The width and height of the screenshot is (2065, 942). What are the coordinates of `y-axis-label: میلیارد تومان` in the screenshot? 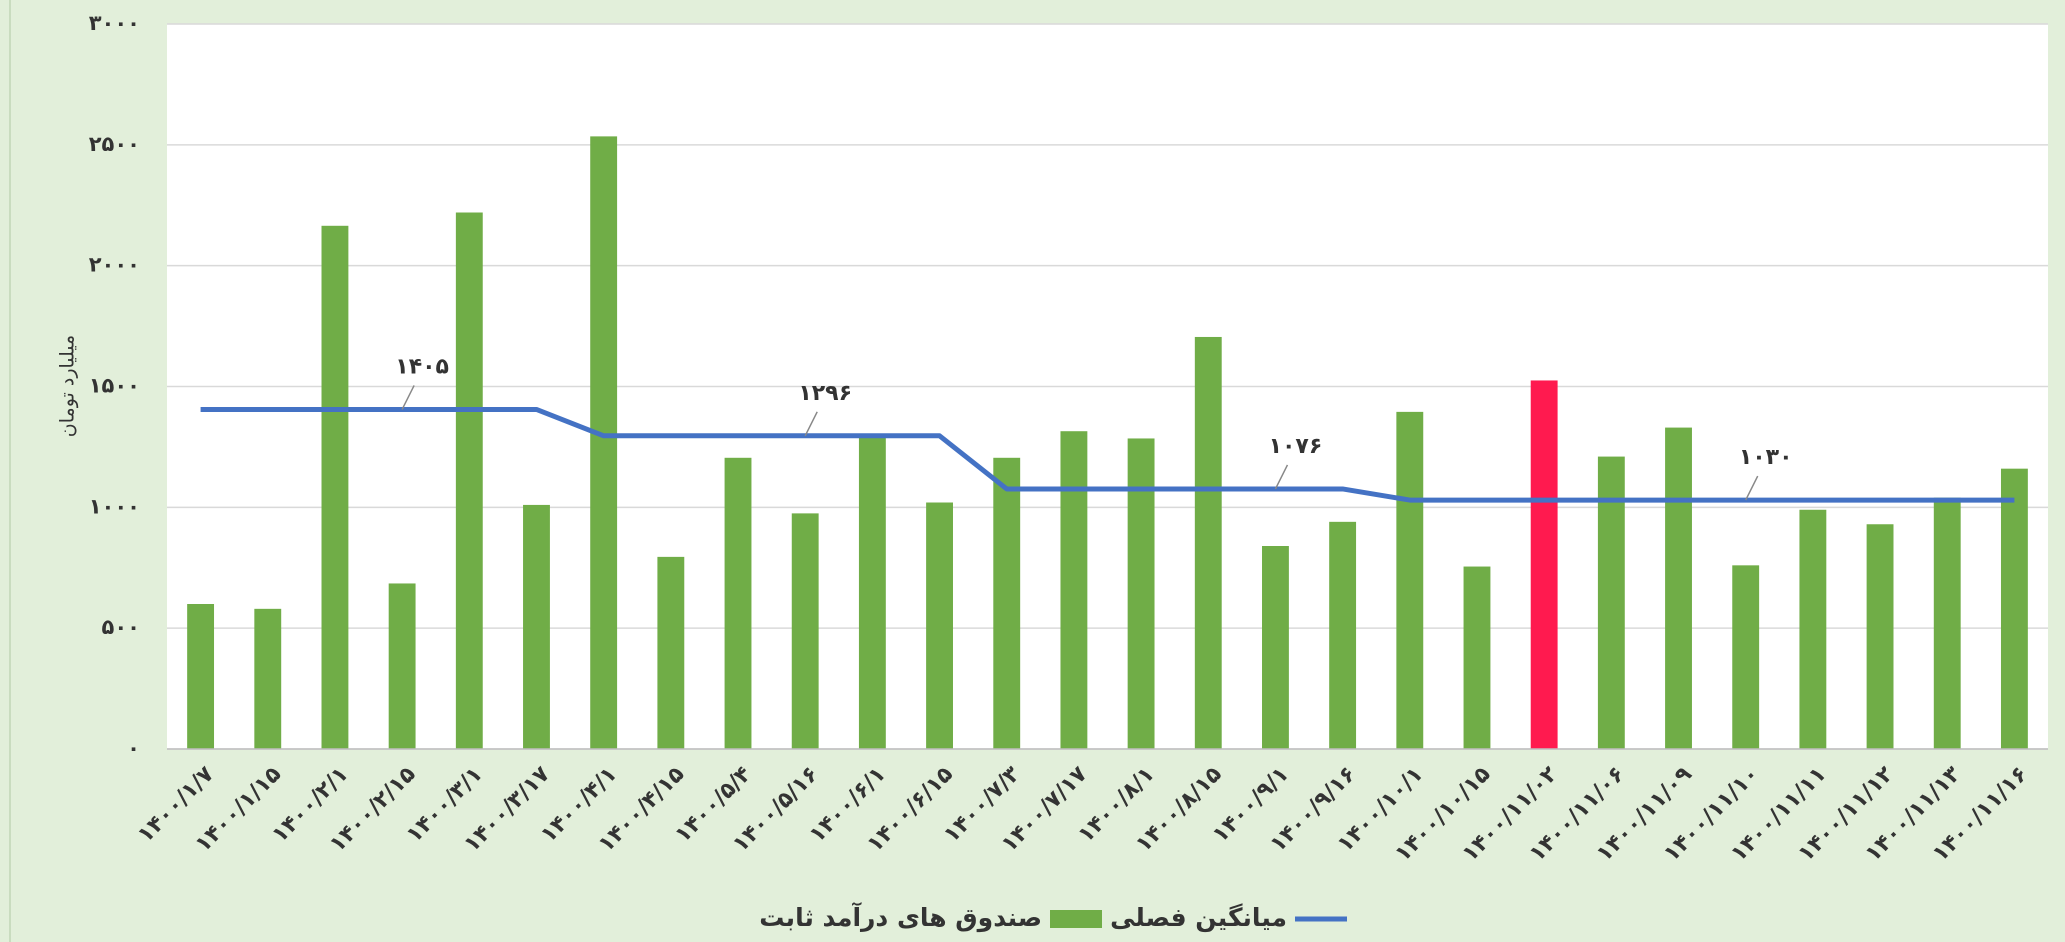 It's located at (68, 386).